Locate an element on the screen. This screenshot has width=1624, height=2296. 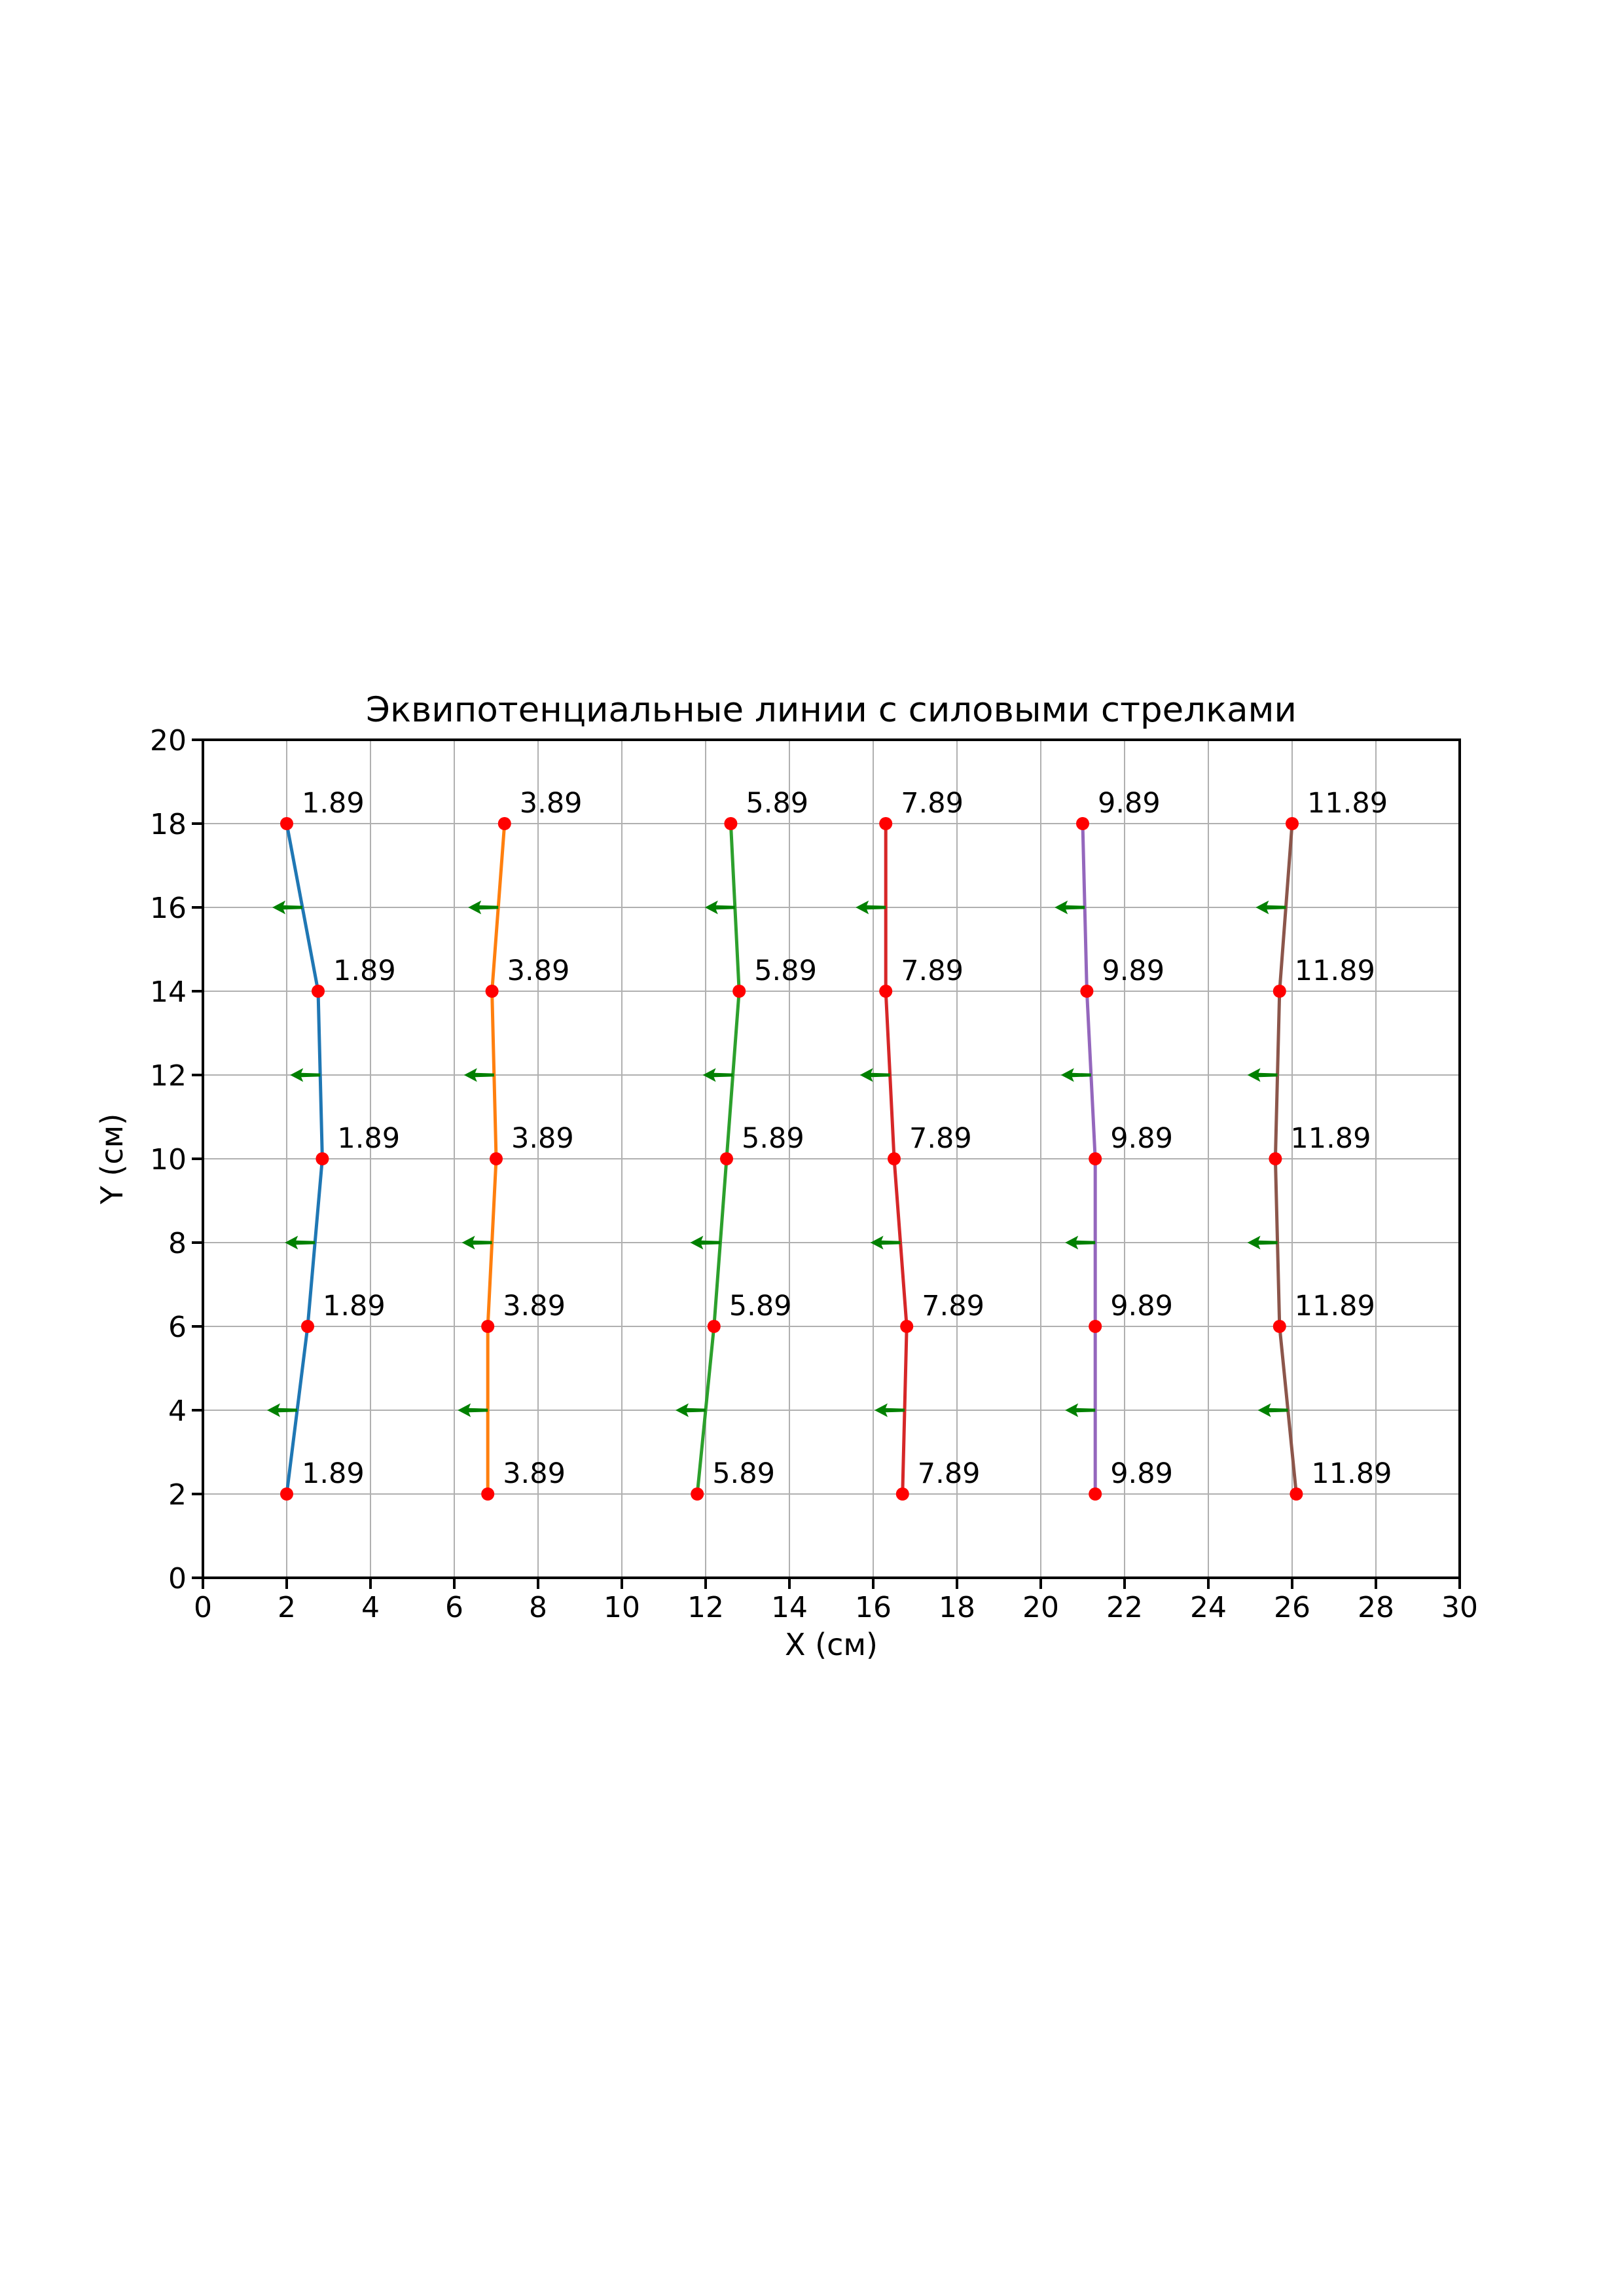
y-tick-label: 20 is located at coordinates (169, 740).